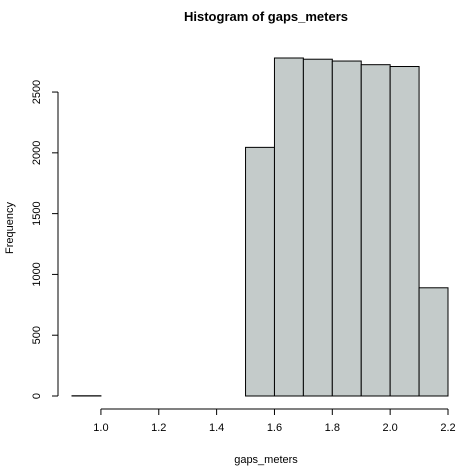 This screenshot has height=474, width=474. What do you see at coordinates (37, 213) in the screenshot?
I see `y-tick-label-3: 1500` at bounding box center [37, 213].